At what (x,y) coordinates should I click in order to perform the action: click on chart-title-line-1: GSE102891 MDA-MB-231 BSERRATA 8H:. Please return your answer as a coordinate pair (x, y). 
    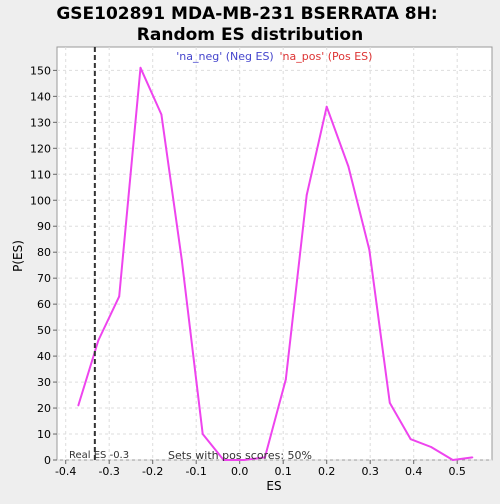
    Looking at the image, I should click on (246, 14).